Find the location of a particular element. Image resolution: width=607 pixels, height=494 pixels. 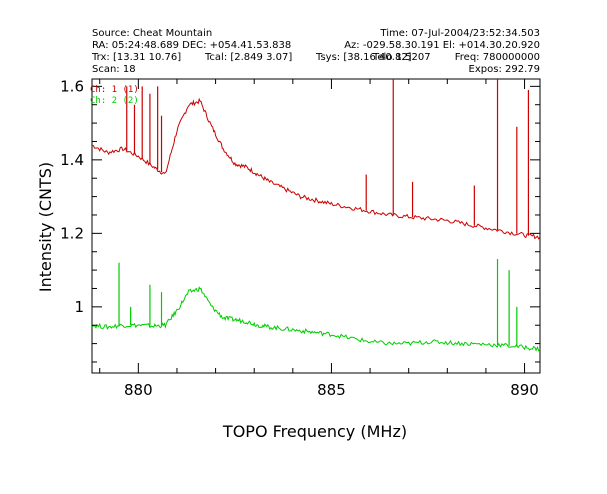

x-tick-label-885: 885 is located at coordinates (331, 390).